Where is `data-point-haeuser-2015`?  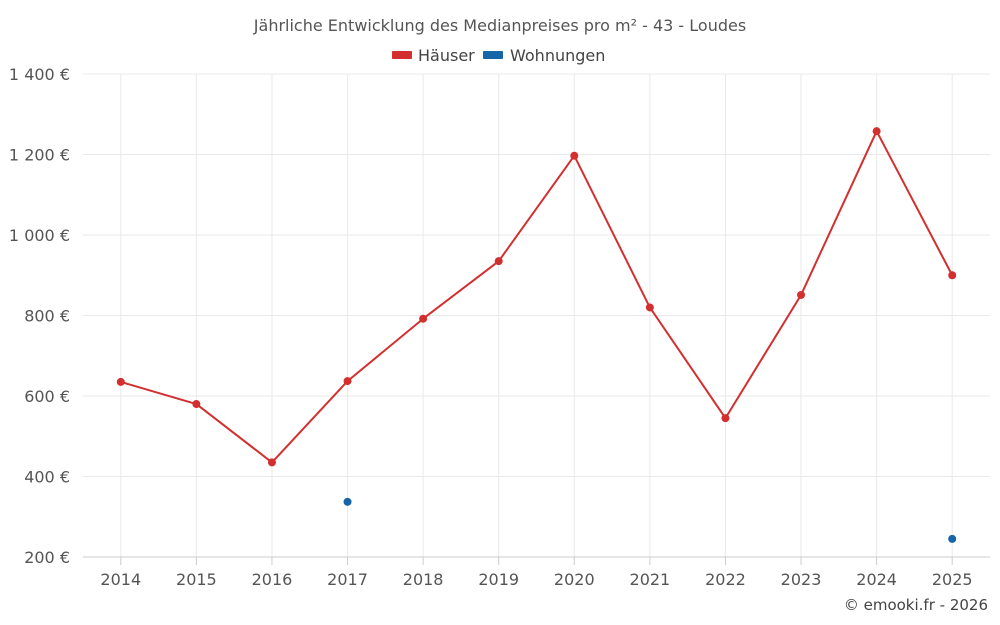 data-point-haeuser-2015 is located at coordinates (196, 404).